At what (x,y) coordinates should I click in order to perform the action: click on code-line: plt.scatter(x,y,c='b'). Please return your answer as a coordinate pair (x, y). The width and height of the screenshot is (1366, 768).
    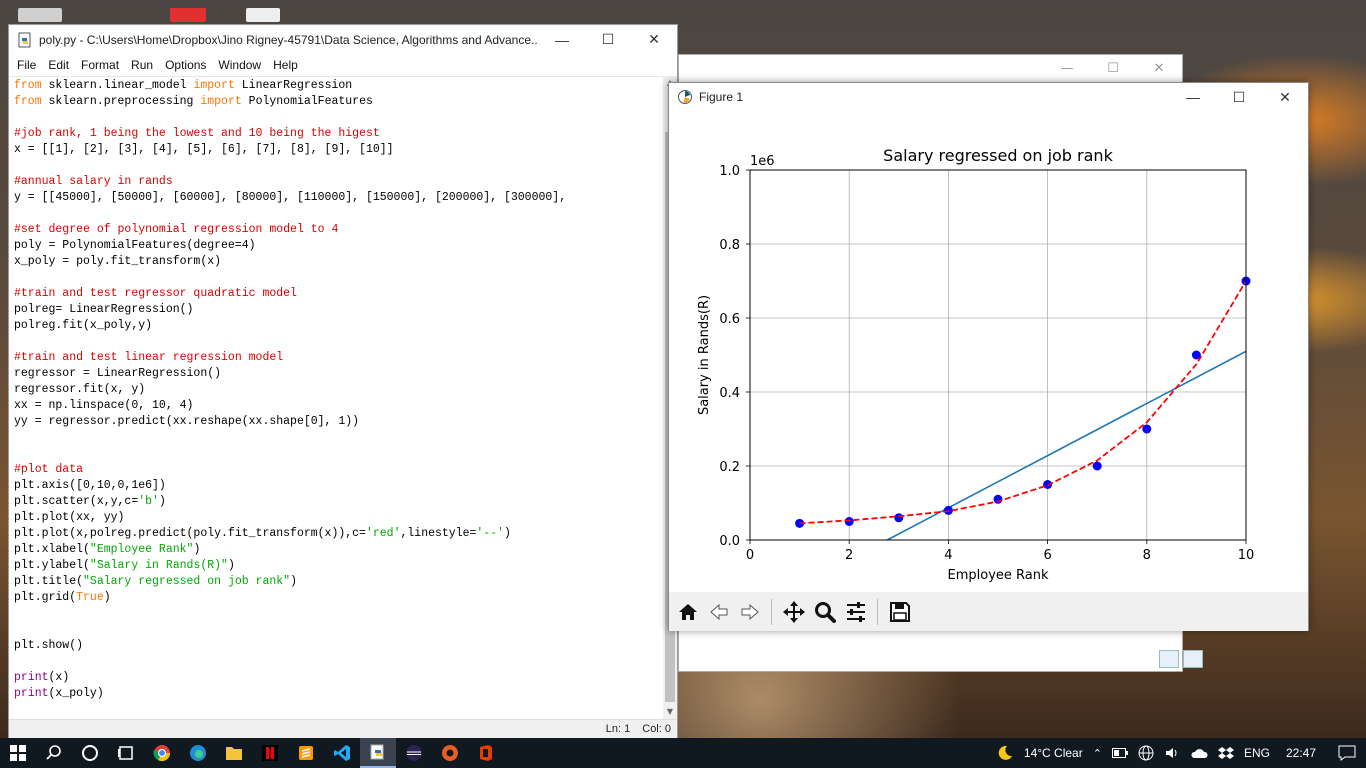
    Looking at the image, I should click on (338, 502).